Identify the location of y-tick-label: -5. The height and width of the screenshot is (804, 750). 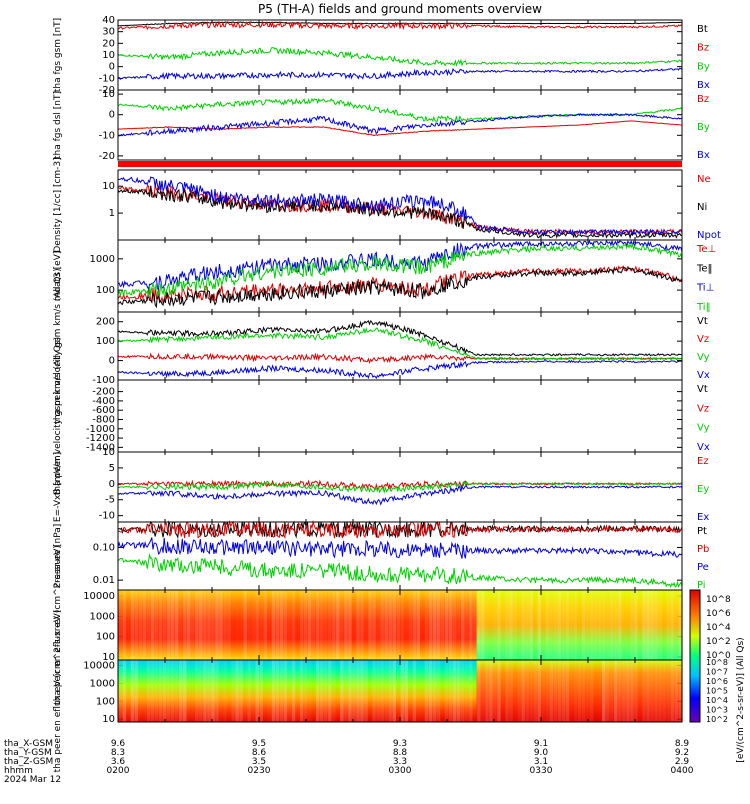
(110, 500).